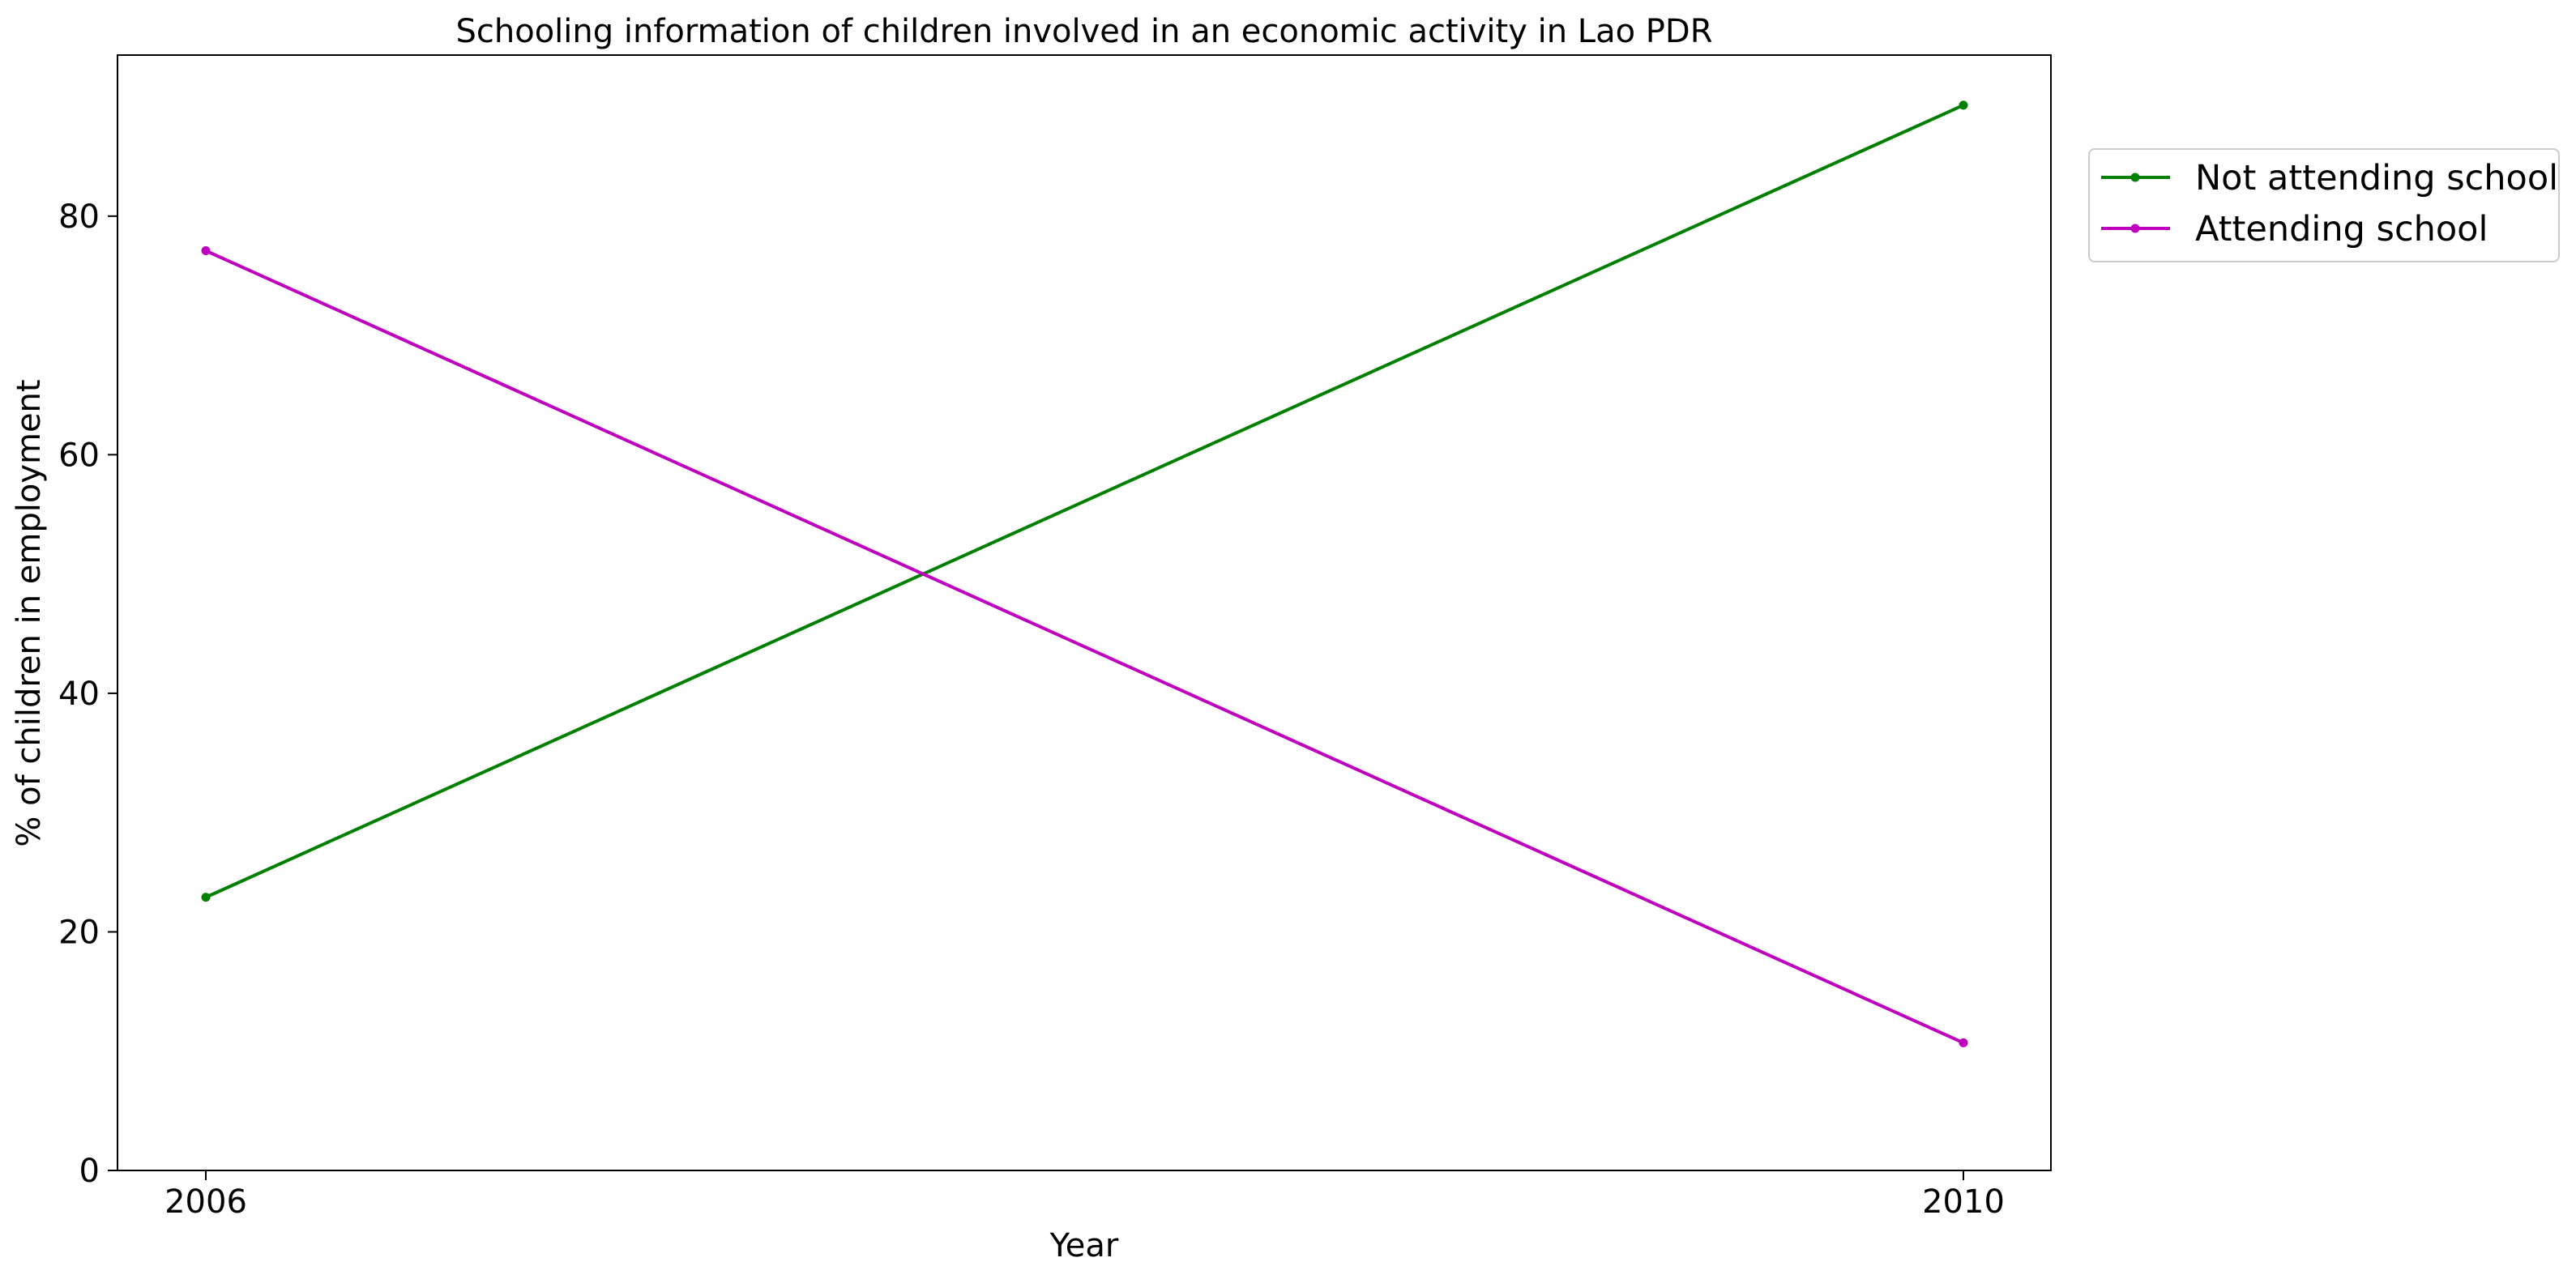 The height and width of the screenshot is (1279, 2576). Describe the element at coordinates (2329, 203) in the screenshot. I see `legend-items: Not attending school Attending school` at that location.